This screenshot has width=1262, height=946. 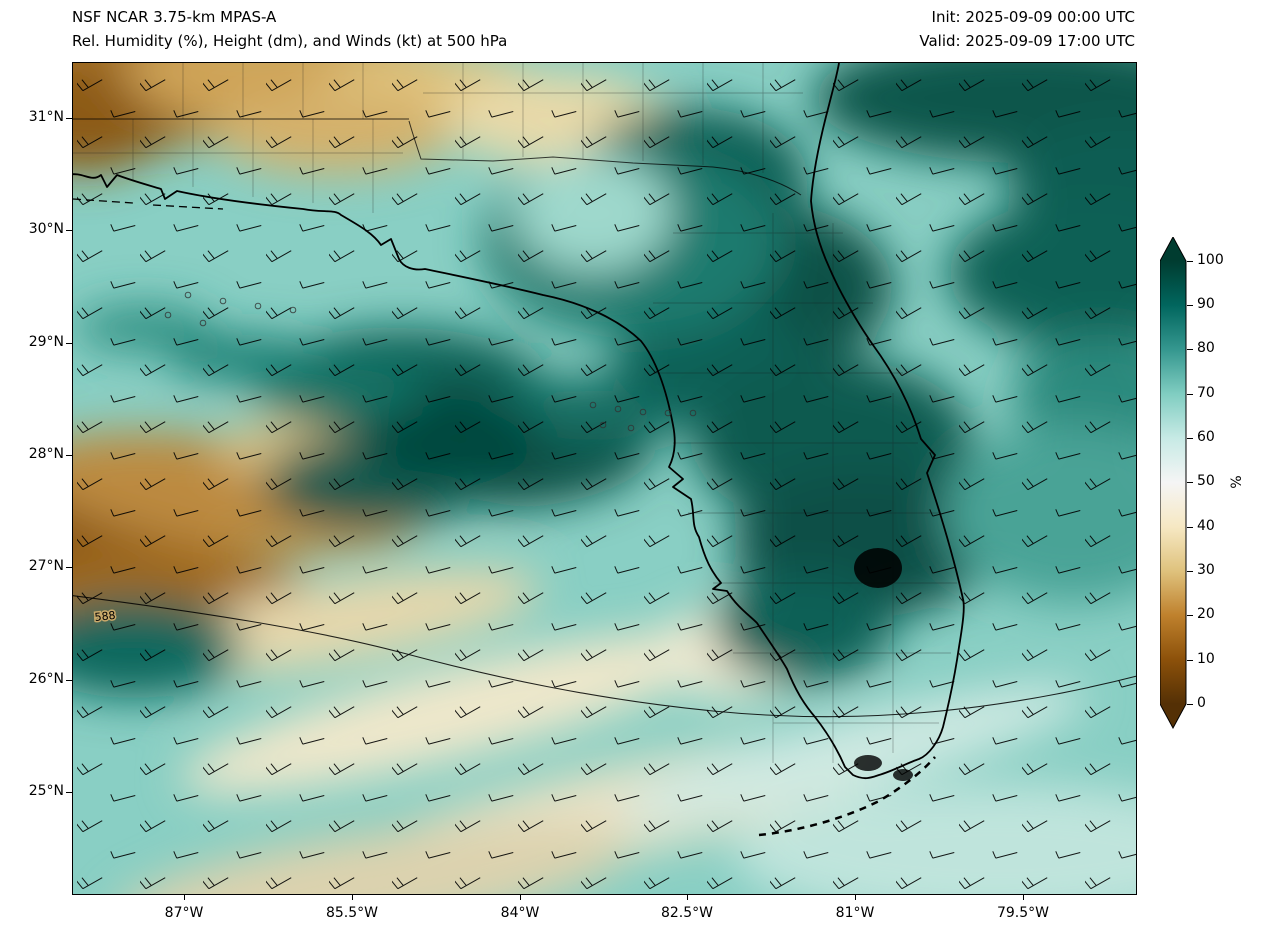 What do you see at coordinates (1206, 348) in the screenshot?
I see `colorbar-tick-label: 80` at bounding box center [1206, 348].